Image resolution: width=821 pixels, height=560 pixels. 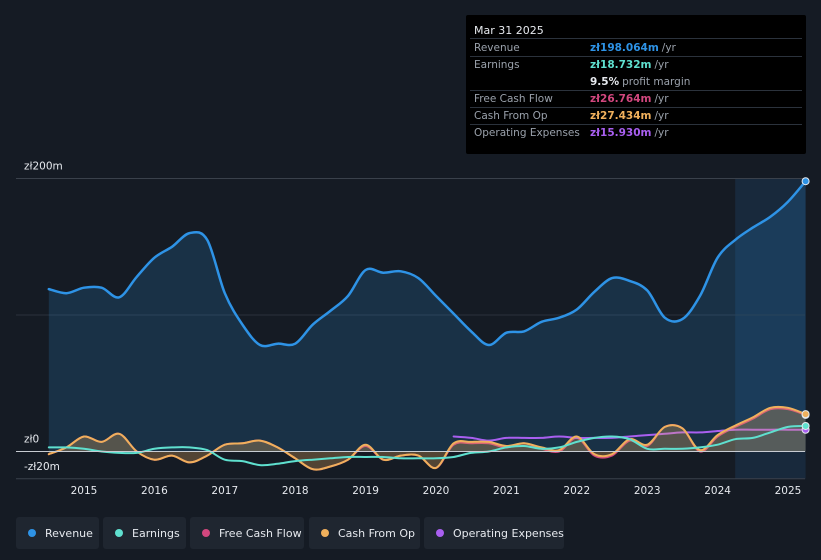 What do you see at coordinates (647, 491) in the screenshot?
I see `x-tick-label: 2023` at bounding box center [647, 491].